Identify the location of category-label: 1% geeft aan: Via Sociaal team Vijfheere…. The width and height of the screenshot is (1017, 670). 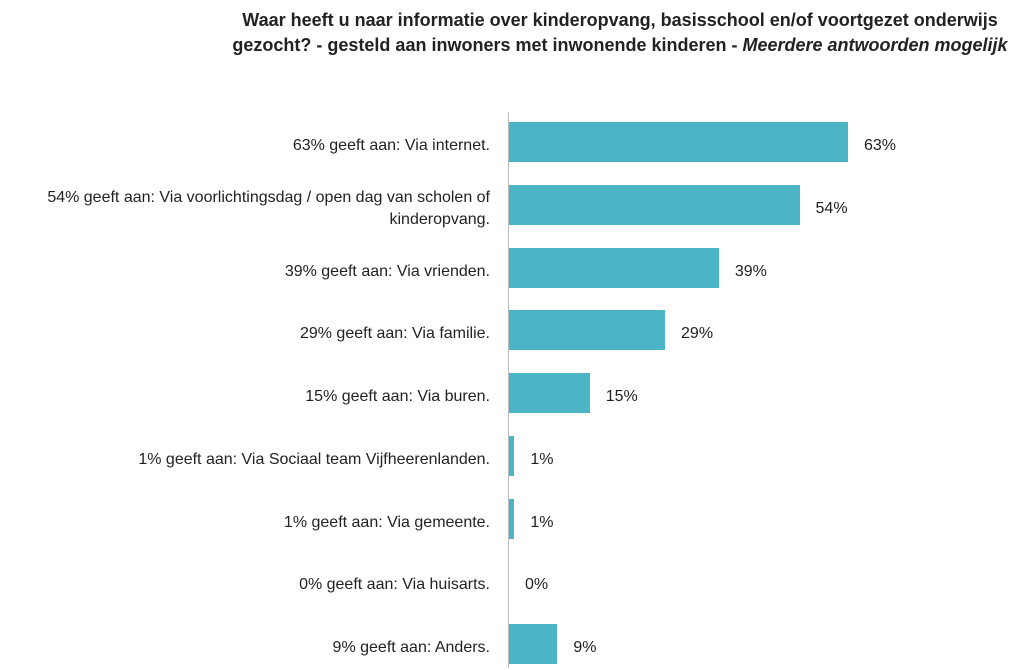
(314, 459).